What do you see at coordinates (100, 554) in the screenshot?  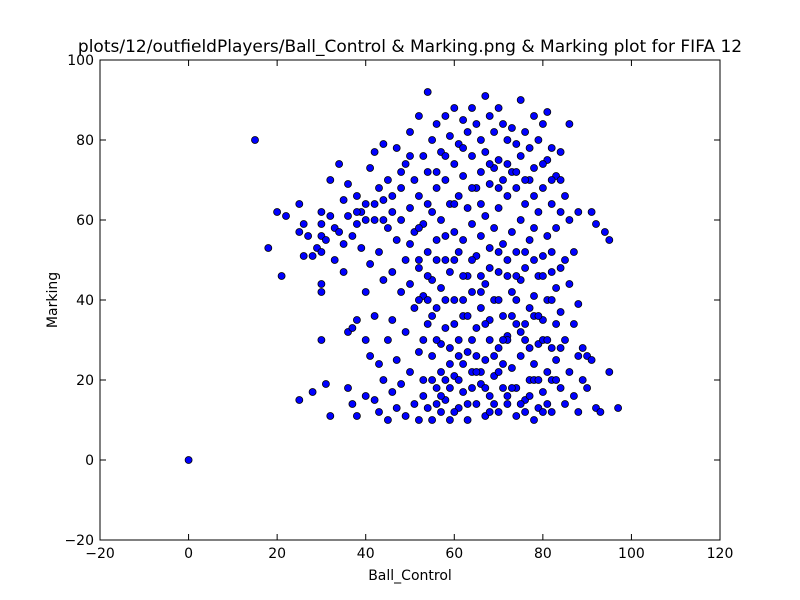 I see `x-tick-label: −20` at bounding box center [100, 554].